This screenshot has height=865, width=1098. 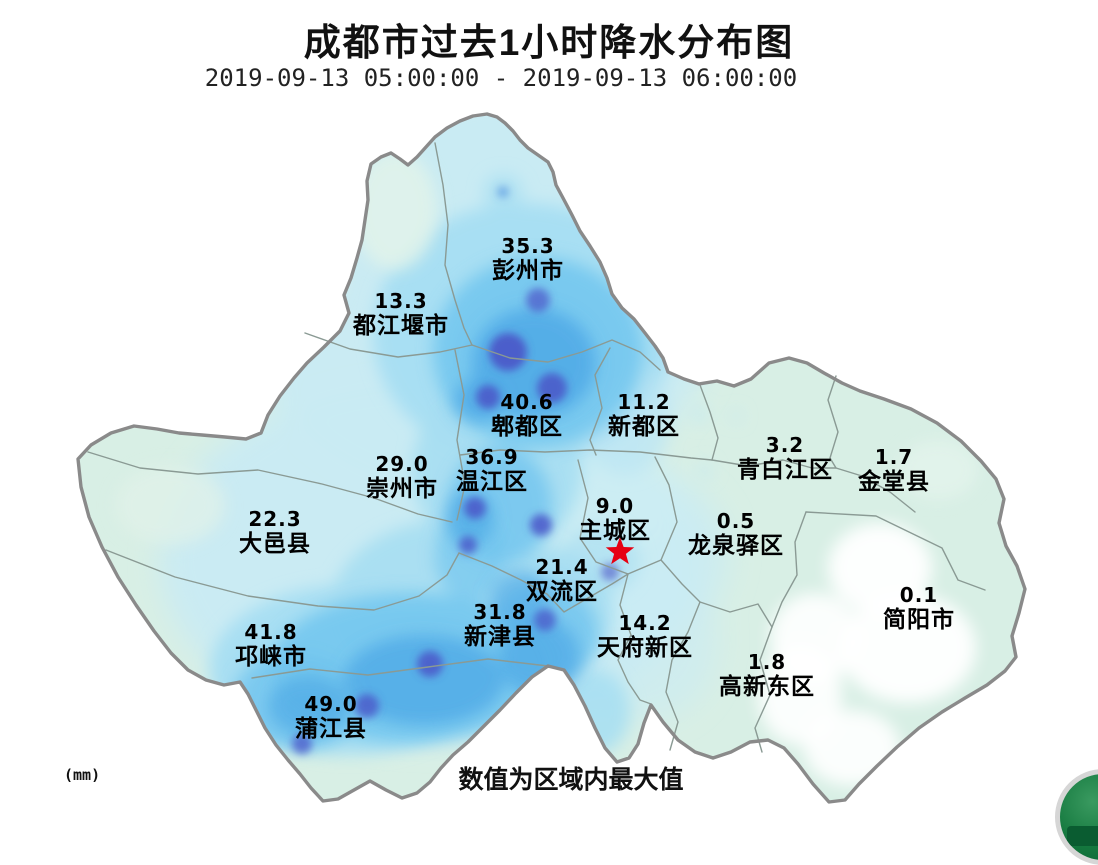 What do you see at coordinates (549, 42) in the screenshot?
I see `map-title: 成都市过去1小时降水分布图` at bounding box center [549, 42].